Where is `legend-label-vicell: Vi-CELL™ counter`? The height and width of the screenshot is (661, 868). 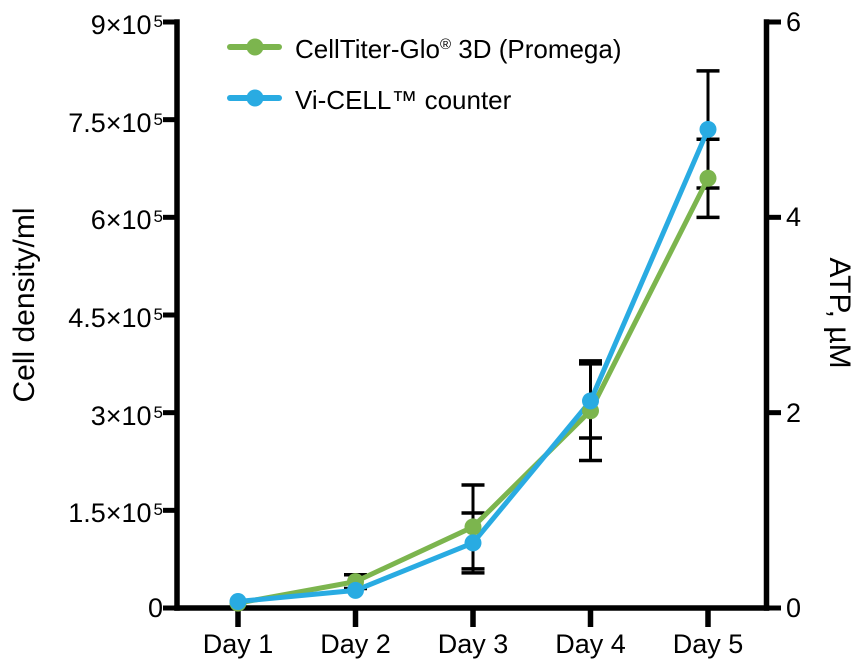
legend-label-vicell: Vi-CELL™ counter is located at coordinates (403, 98).